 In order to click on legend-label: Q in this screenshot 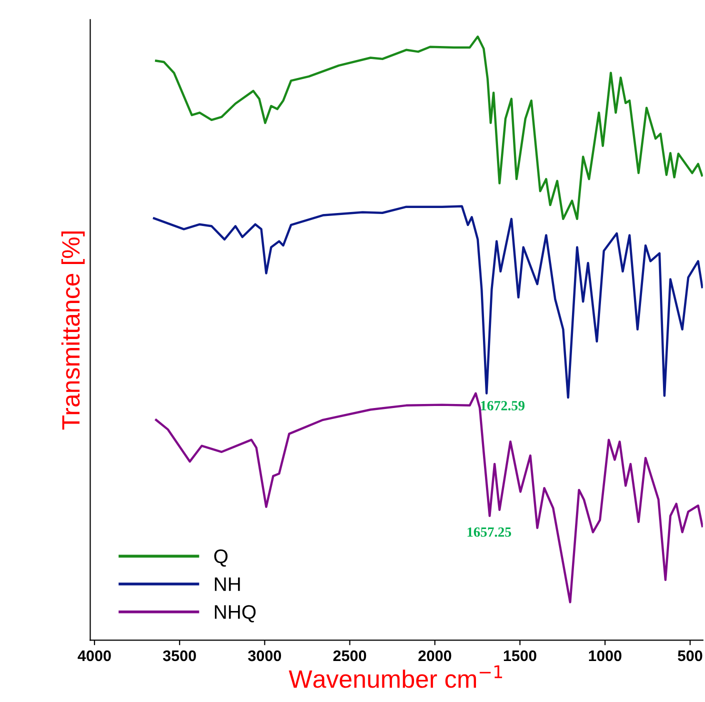, I will do `click(221, 558)`.